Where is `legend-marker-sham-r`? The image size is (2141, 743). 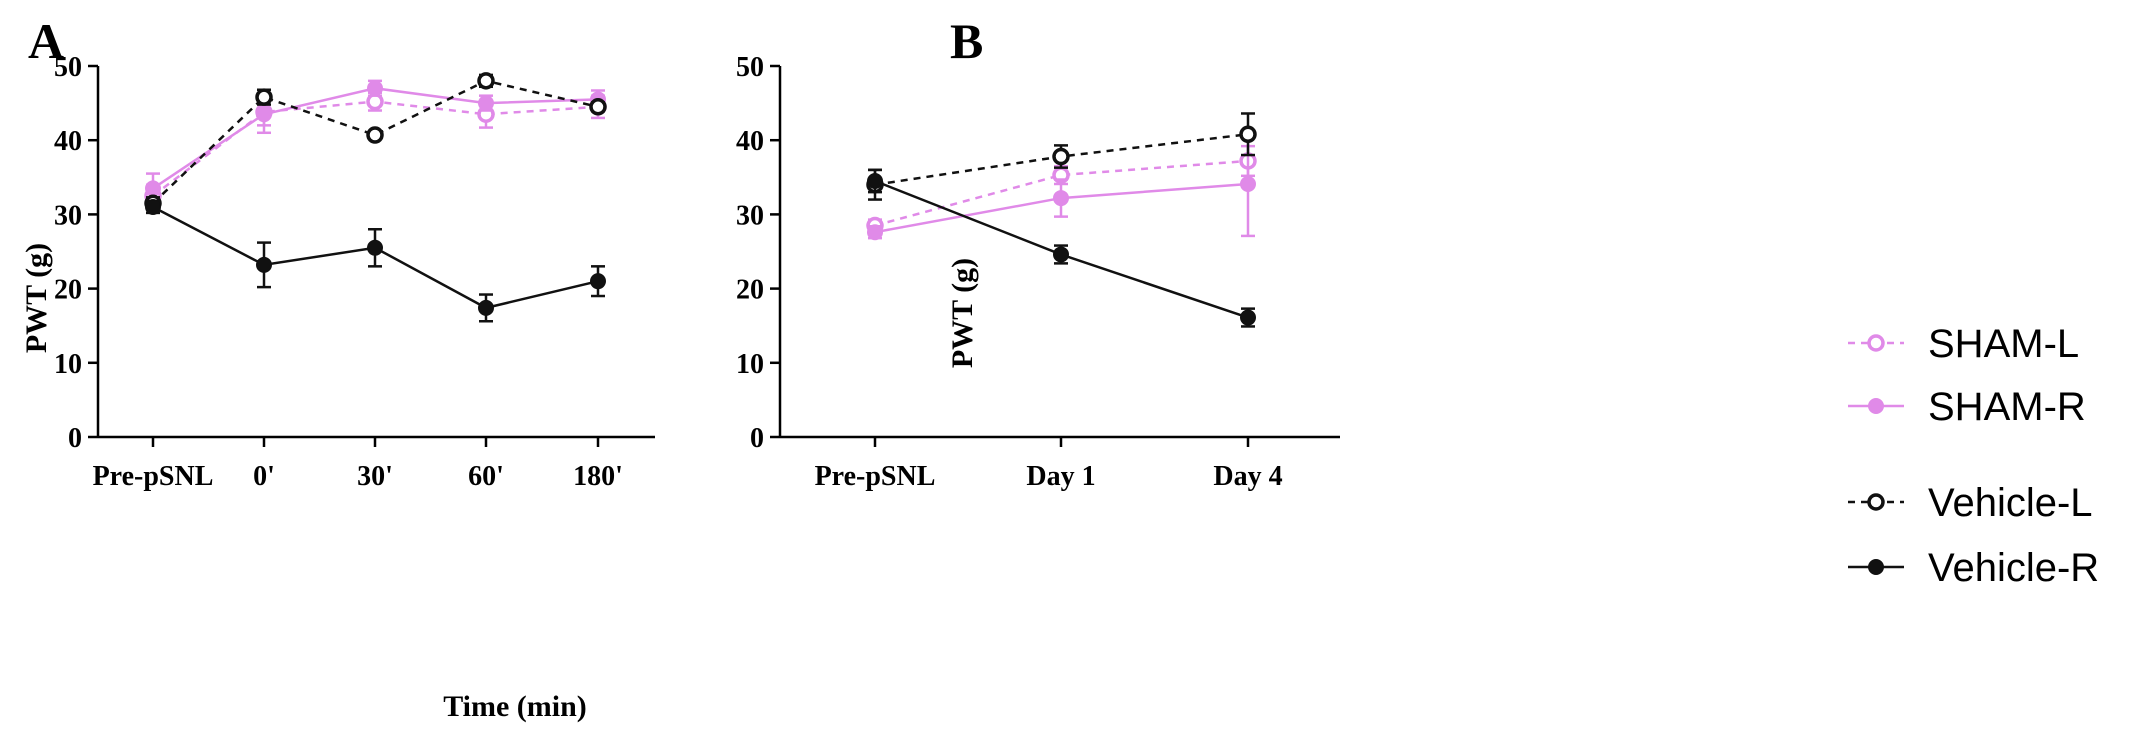 legend-marker-sham-r is located at coordinates (1876, 406).